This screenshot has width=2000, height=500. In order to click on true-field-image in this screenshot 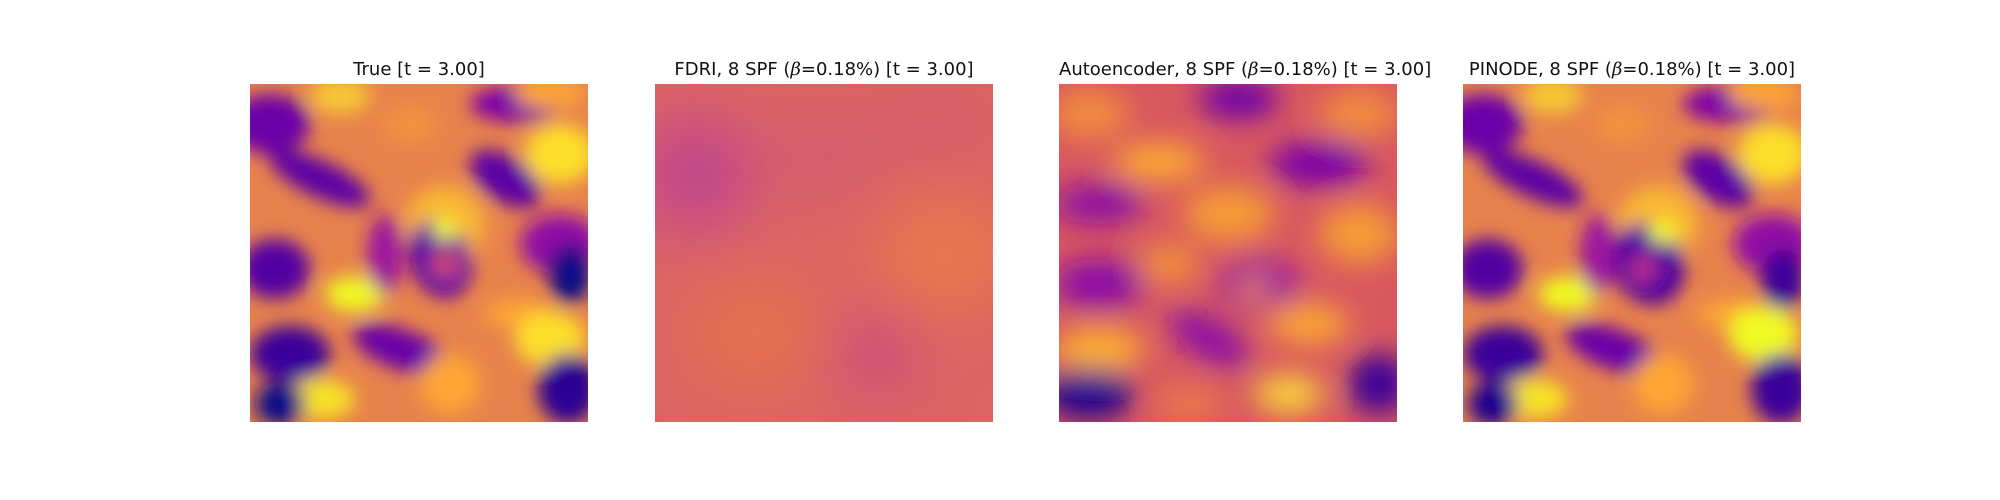, I will do `click(419, 253)`.